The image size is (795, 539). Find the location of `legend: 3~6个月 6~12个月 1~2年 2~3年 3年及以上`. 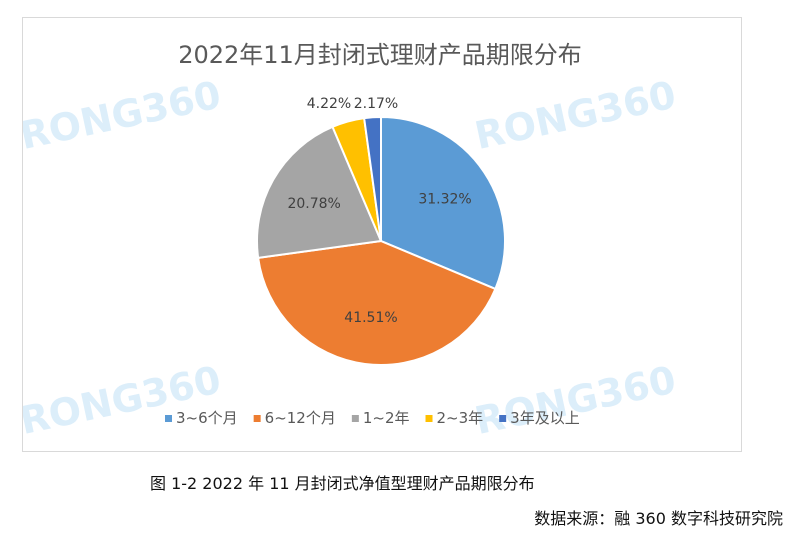

legend: 3~6个月 6~12个月 1~2年 2~3年 3年及以上 is located at coordinates (372, 418).